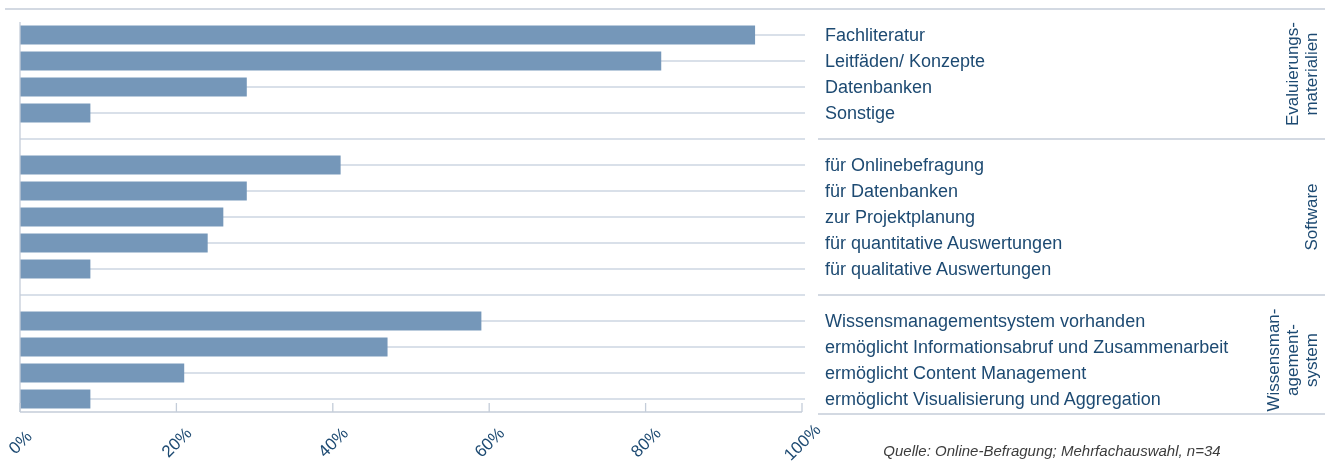 The height and width of the screenshot is (465, 1325). I want to click on y-tick-label: Leitfäden/ Konzepte, so click(905, 61).